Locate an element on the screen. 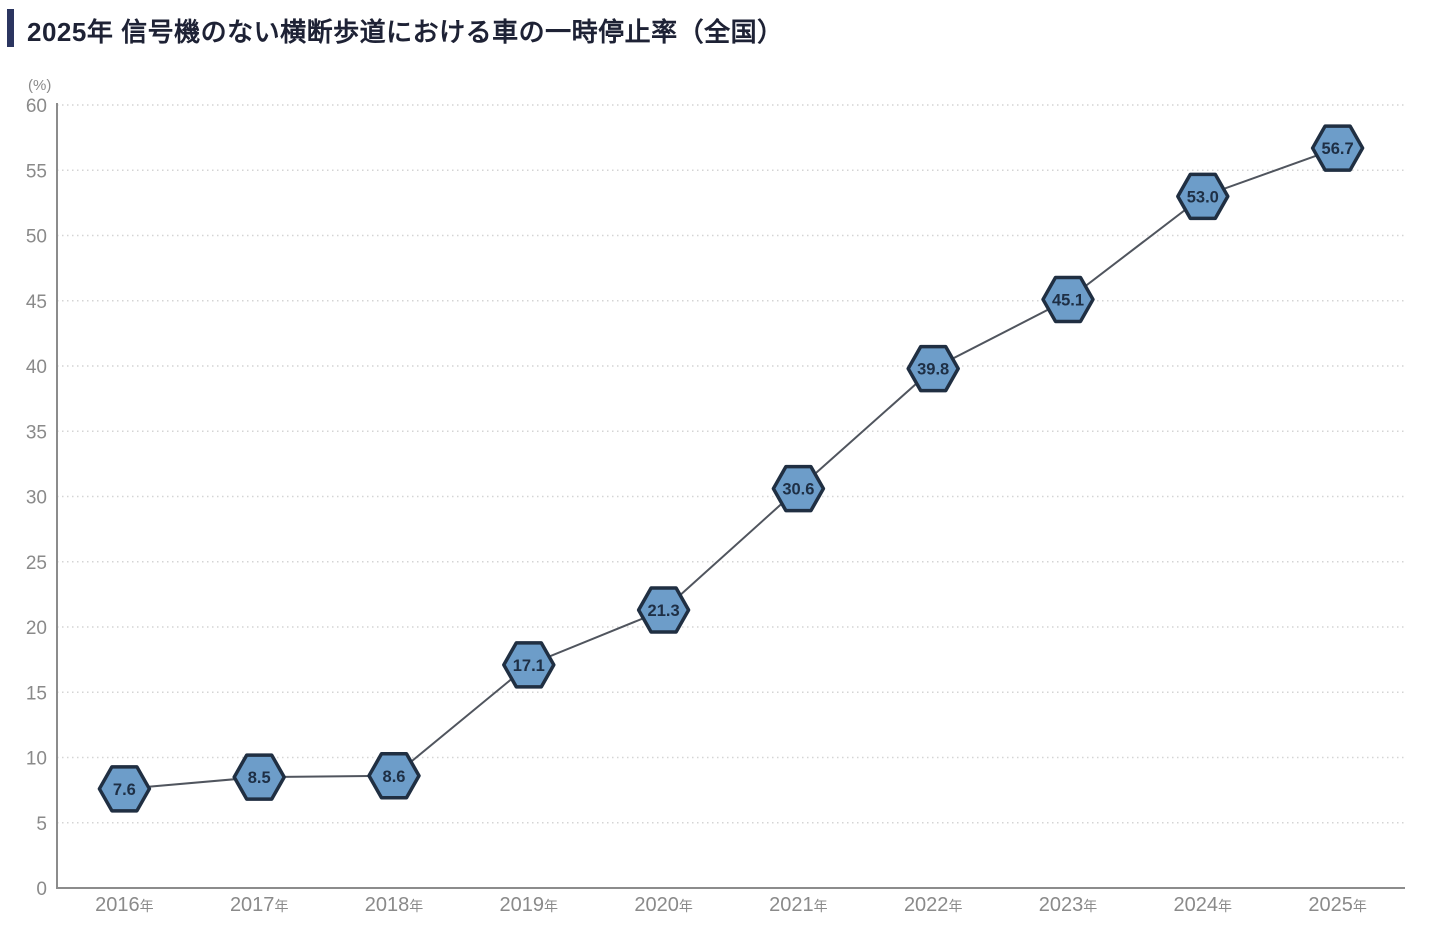 The width and height of the screenshot is (1452, 930). y-tick-label: 10 is located at coordinates (36, 759).